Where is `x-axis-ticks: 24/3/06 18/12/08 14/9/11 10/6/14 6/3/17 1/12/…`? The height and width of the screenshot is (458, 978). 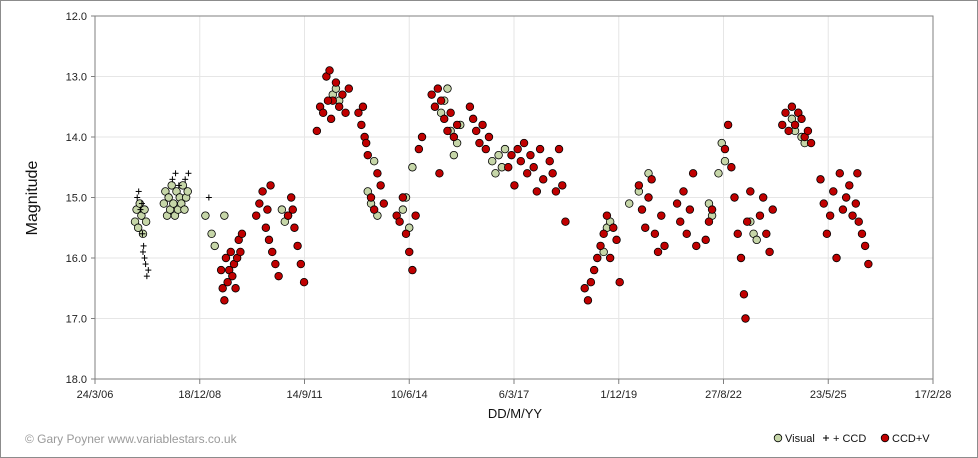
x-axis-ticks: 24/3/06 18/12/08 14/9/11 10/6/14 6/3/17 1/12/… is located at coordinates (514, 390).